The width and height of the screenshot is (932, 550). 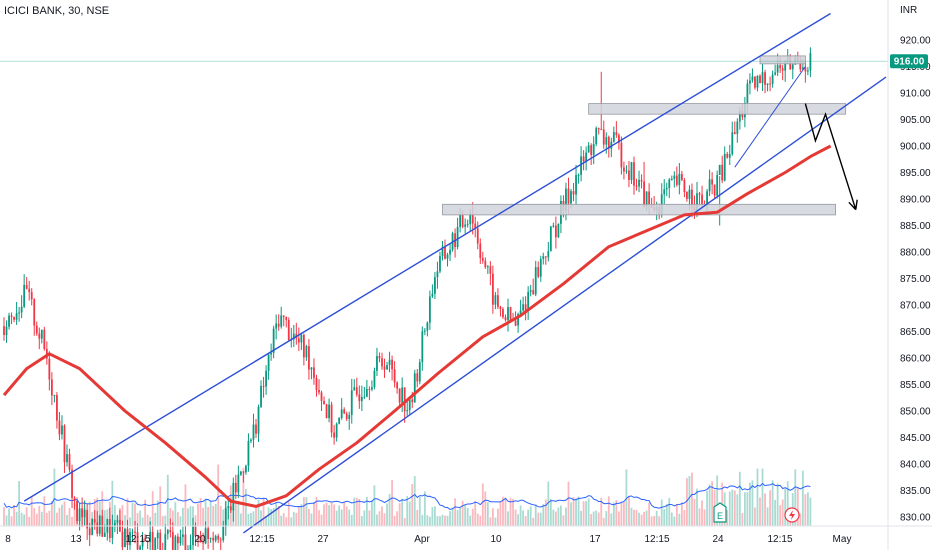 I want to click on symbol-title: ICICI BANK, 30, NSE, so click(x=57, y=11).